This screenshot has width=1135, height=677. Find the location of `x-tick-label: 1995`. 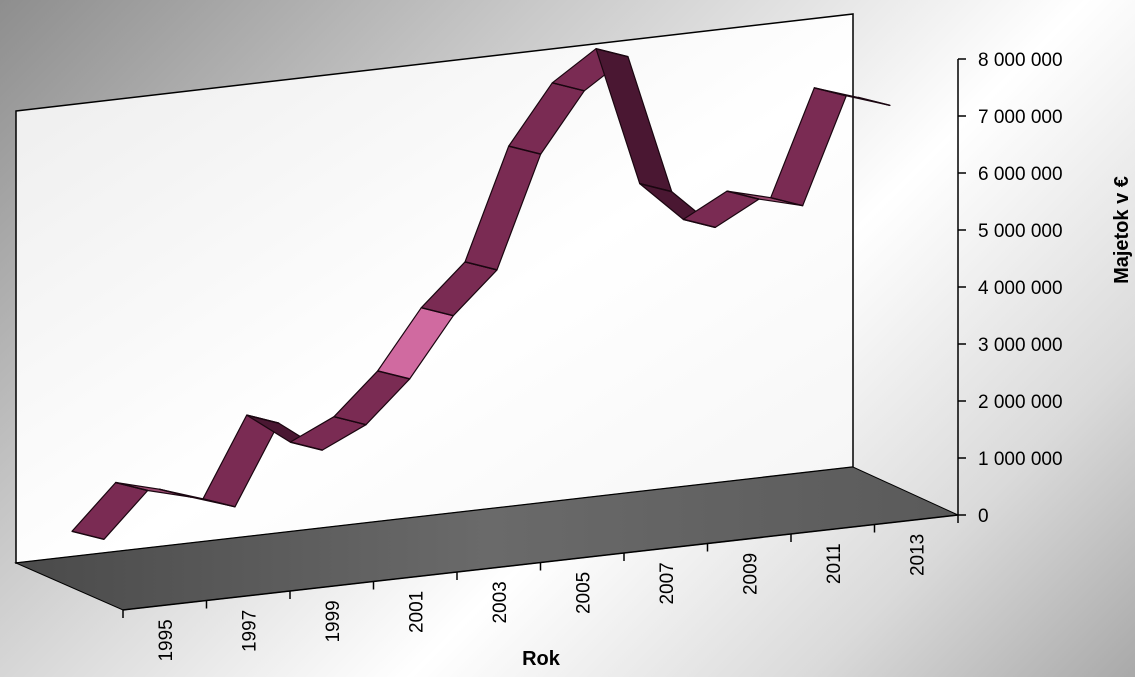

x-tick-label: 1995 is located at coordinates (166, 640).